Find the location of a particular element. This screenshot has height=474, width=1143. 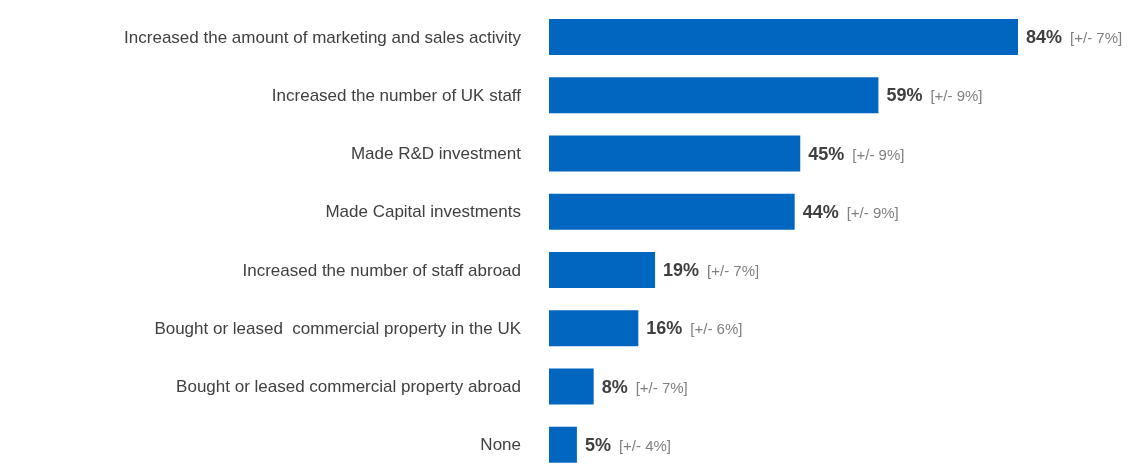

y-tick-label: Made Capital investments is located at coordinates (423, 212).